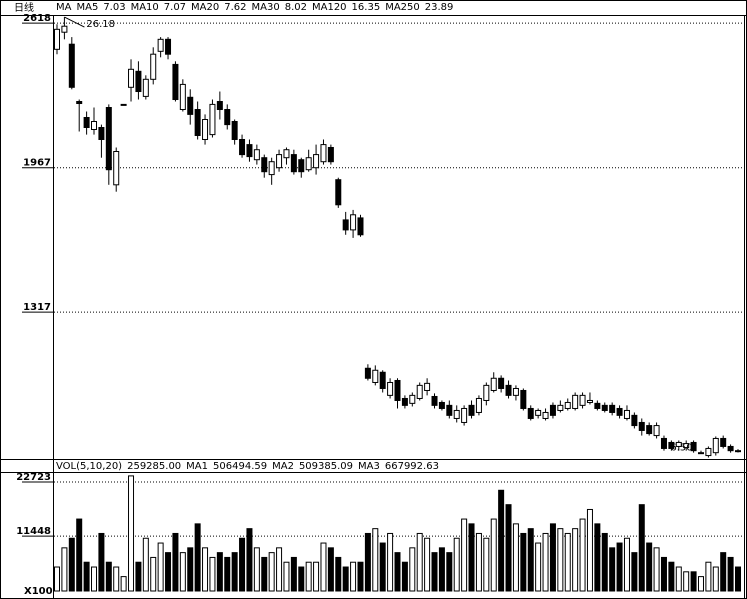  I want to click on y-tick-label: 11448, so click(33, 531).